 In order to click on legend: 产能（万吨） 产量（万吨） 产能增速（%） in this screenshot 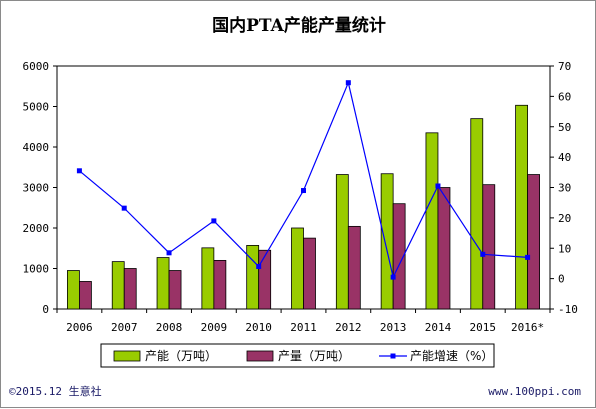, I will do `click(297, 355)`.